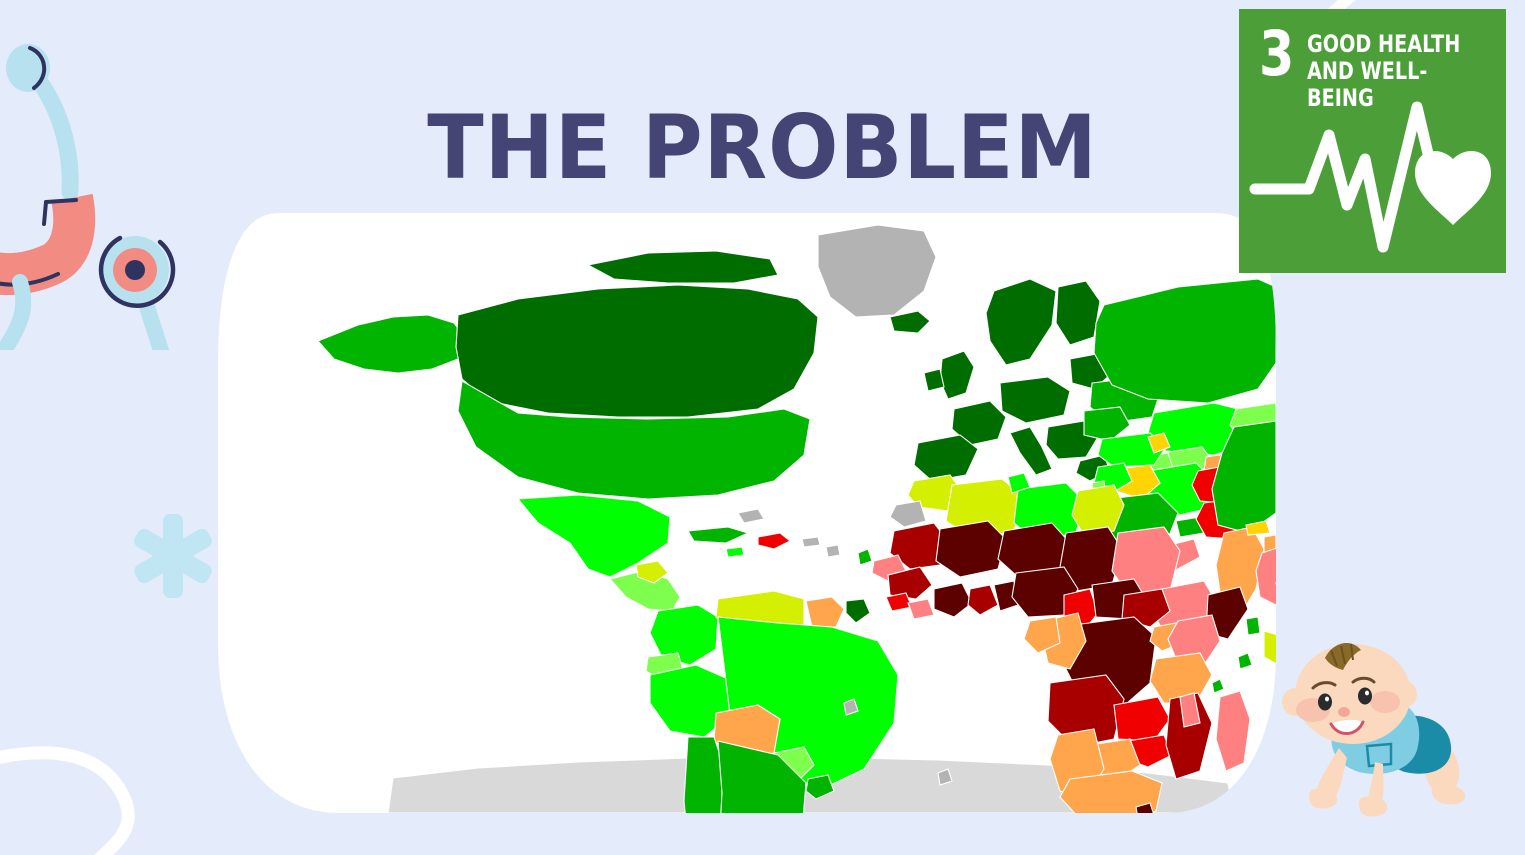 This screenshot has width=1525, height=855. I want to click on region-greenland, so click(877, 271).